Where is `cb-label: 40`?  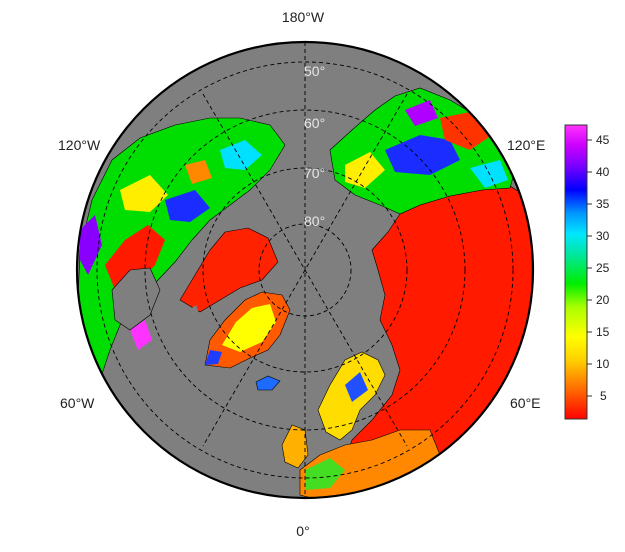
cb-label: 40 is located at coordinates (603, 172).